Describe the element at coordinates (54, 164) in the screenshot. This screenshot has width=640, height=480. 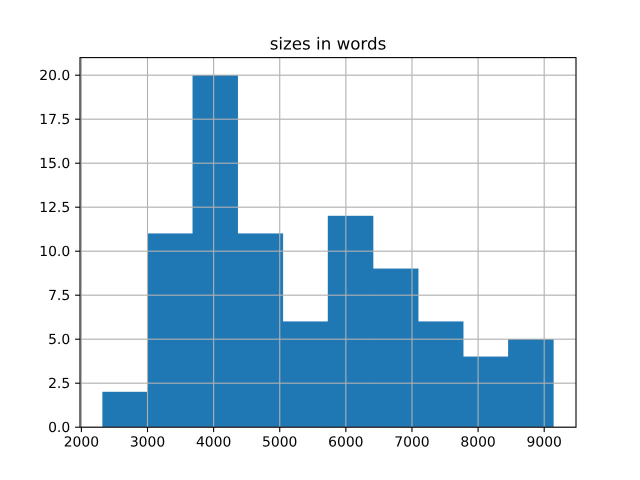
I see `y-tick-label: 15.0` at that location.